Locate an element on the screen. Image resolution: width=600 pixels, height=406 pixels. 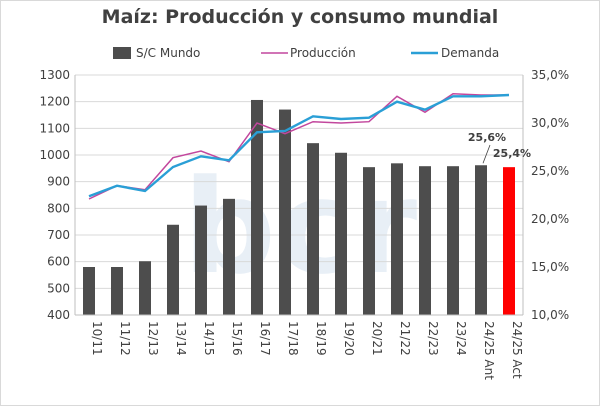
right-y-tick-label: 30,0% is located at coordinates (550, 123).